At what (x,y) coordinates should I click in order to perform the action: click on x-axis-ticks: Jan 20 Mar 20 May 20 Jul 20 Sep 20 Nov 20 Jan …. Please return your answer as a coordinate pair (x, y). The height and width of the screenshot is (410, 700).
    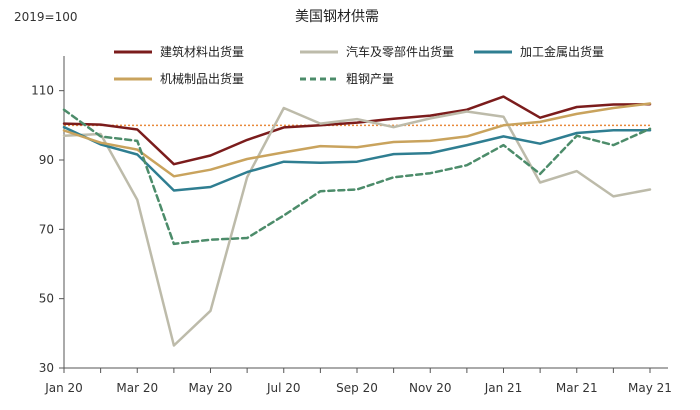
    Looking at the image, I should click on (358, 381).